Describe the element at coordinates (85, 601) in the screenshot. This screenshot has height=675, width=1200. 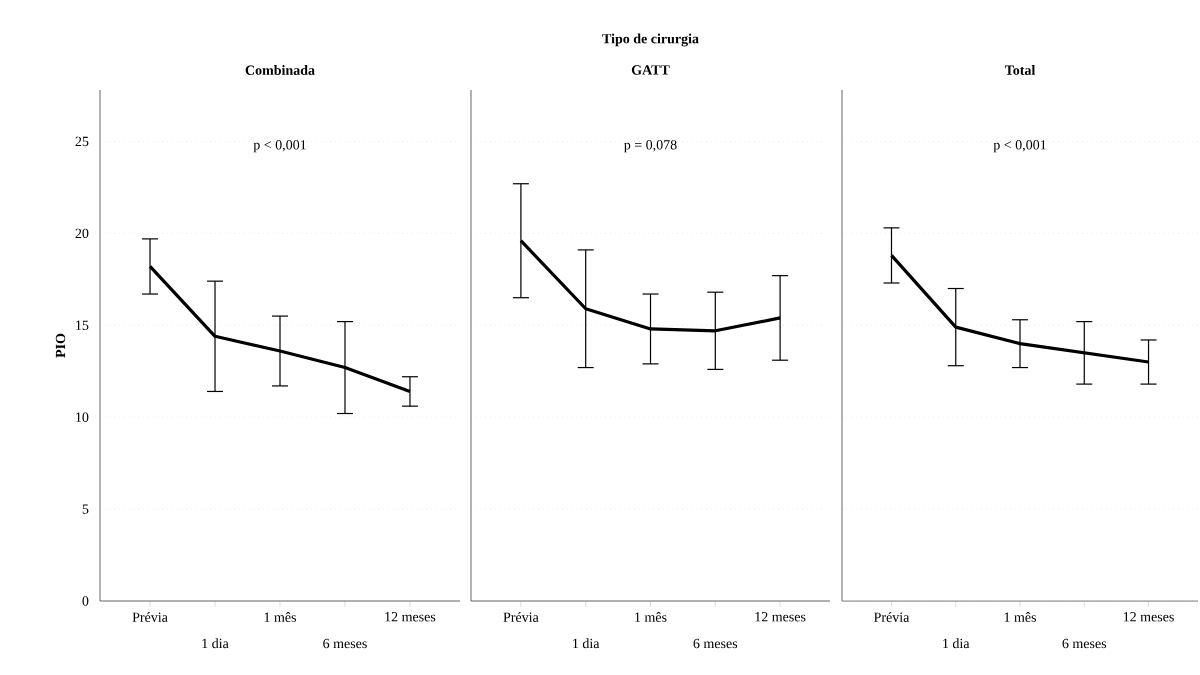
I see `y-tick-label: 0` at that location.